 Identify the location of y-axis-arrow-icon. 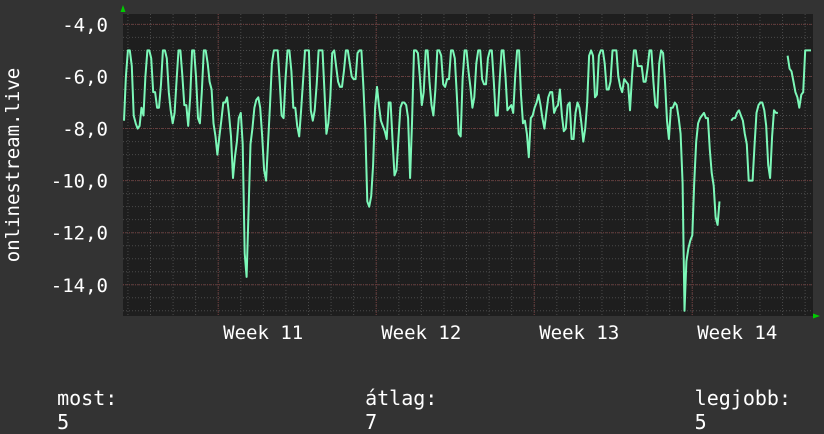
(123, 8).